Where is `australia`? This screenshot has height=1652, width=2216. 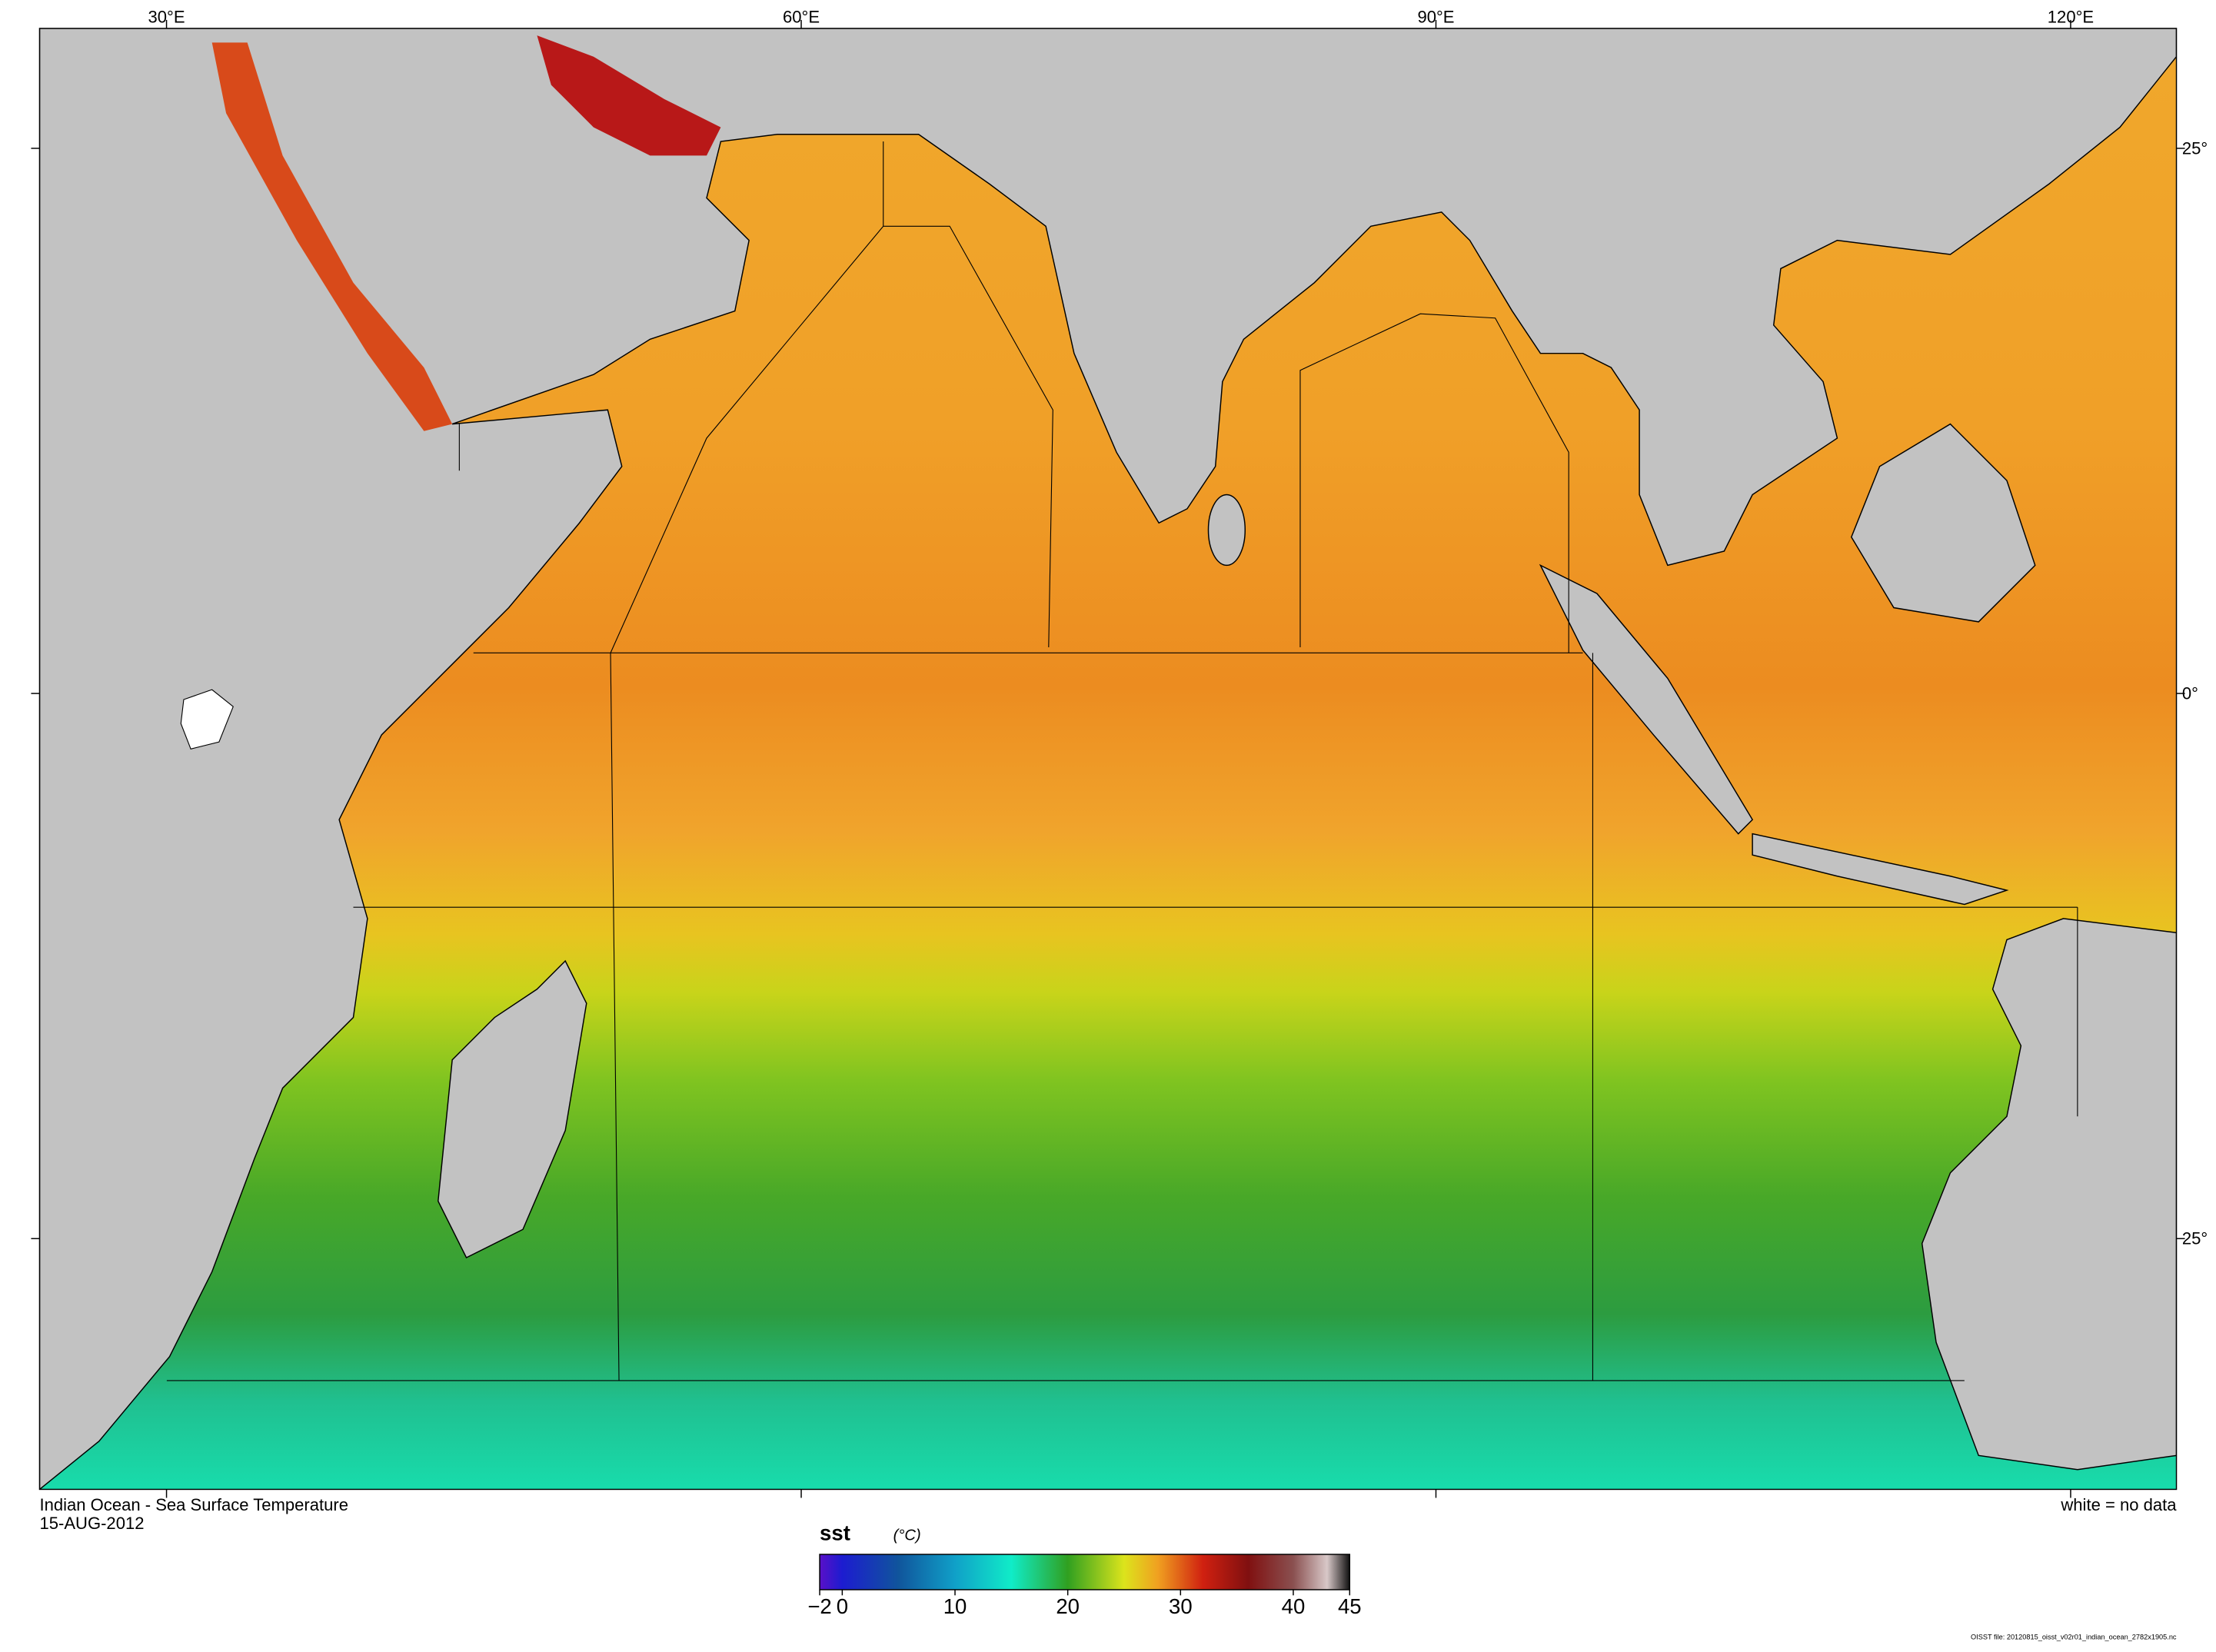
australia is located at coordinates (2049, 1195).